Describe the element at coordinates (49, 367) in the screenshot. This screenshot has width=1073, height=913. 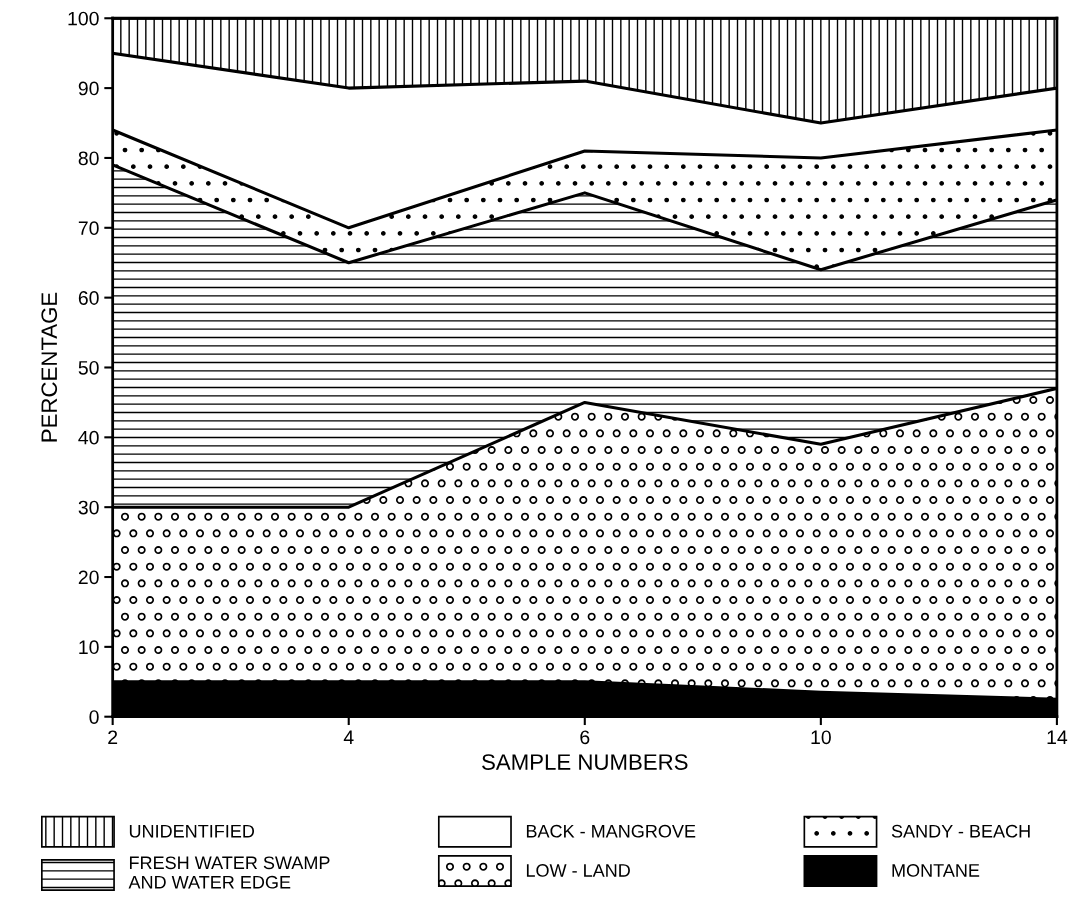
I see `y-axis-title: PERCENTAGE` at that location.